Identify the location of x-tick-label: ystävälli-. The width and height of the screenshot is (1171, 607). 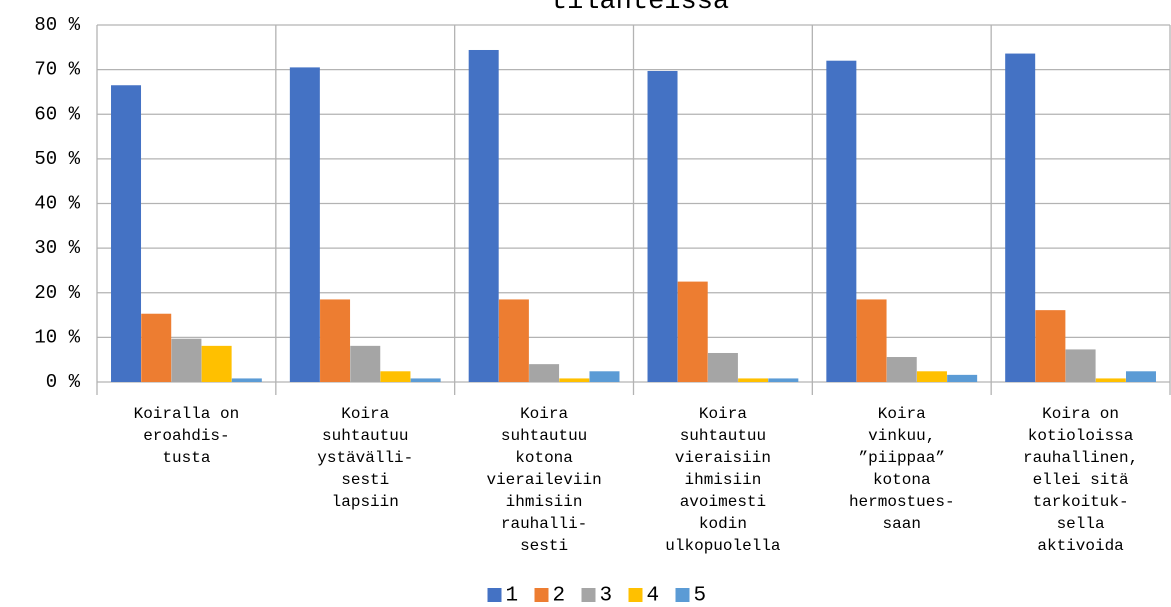
(365, 458).